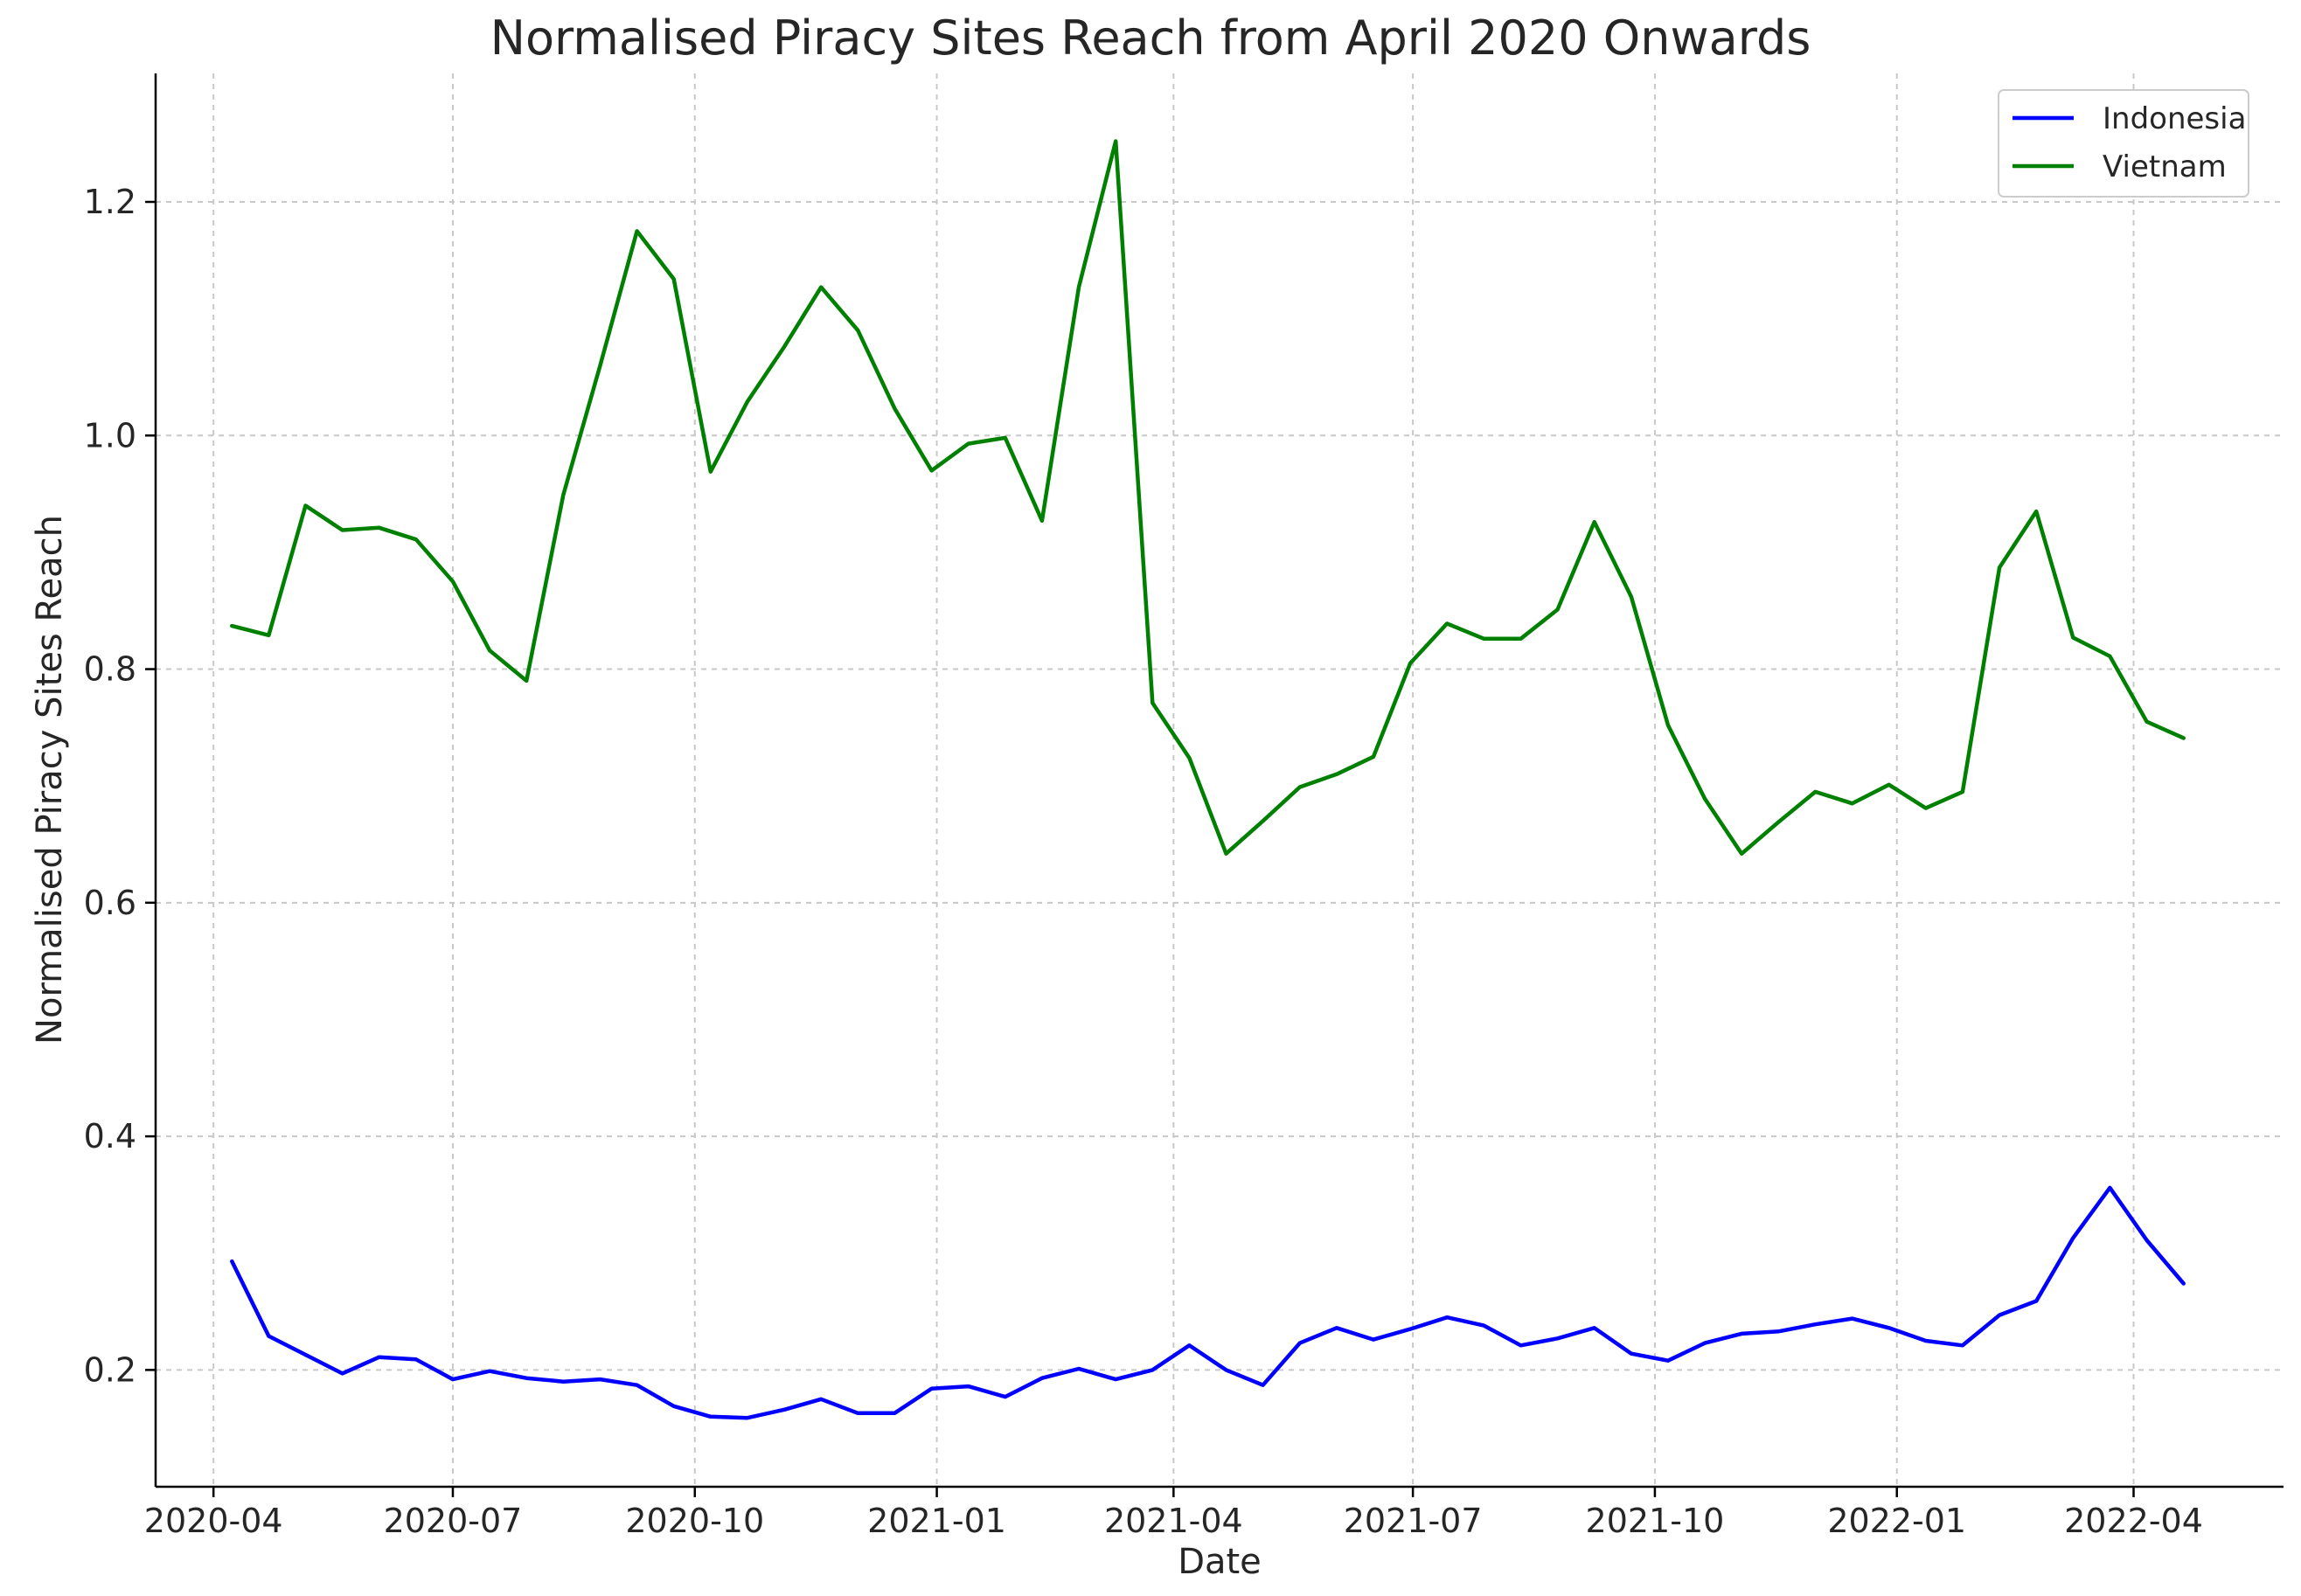 Image resolution: width=2301 pixels, height=1596 pixels. I want to click on y-tick-label: 0.4, so click(110, 1136).